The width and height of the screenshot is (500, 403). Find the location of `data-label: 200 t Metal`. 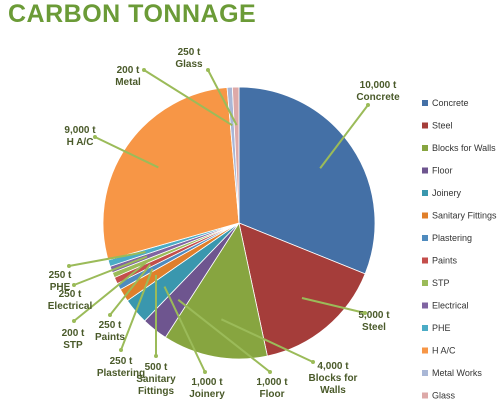

data-label: 200 t Metal is located at coordinates (128, 76).